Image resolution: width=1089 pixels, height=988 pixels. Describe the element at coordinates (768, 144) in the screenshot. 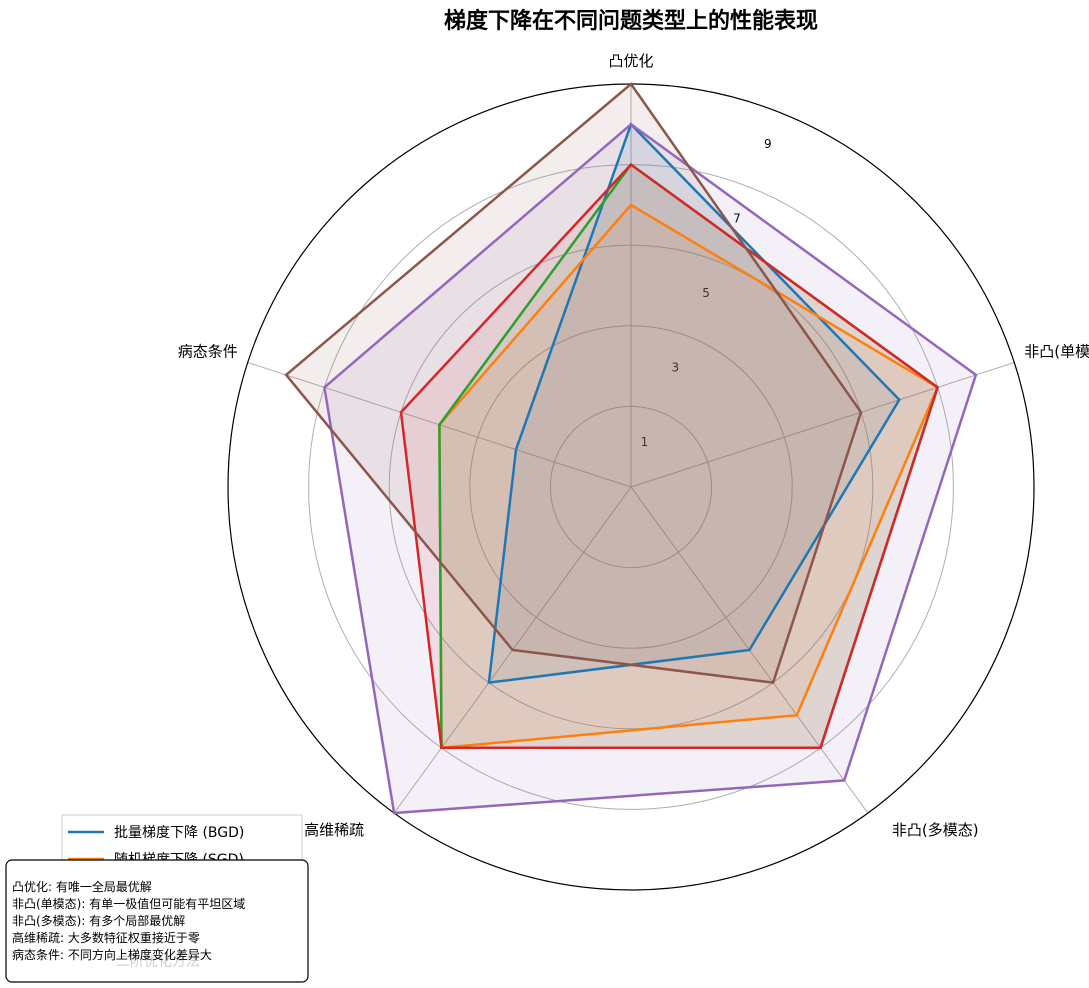

I see `radial-tick-label: 9` at that location.